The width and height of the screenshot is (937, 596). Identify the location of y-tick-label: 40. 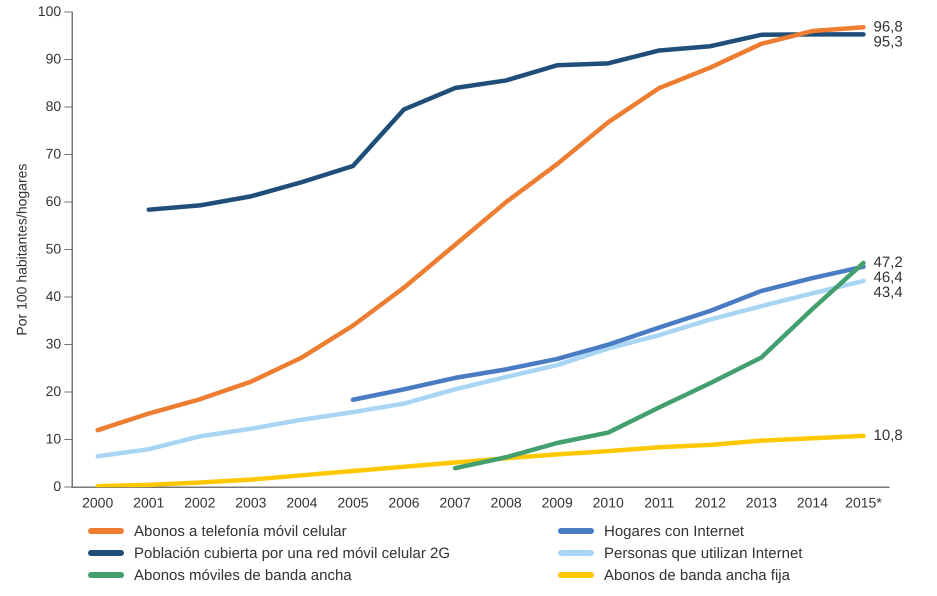
(54, 296).